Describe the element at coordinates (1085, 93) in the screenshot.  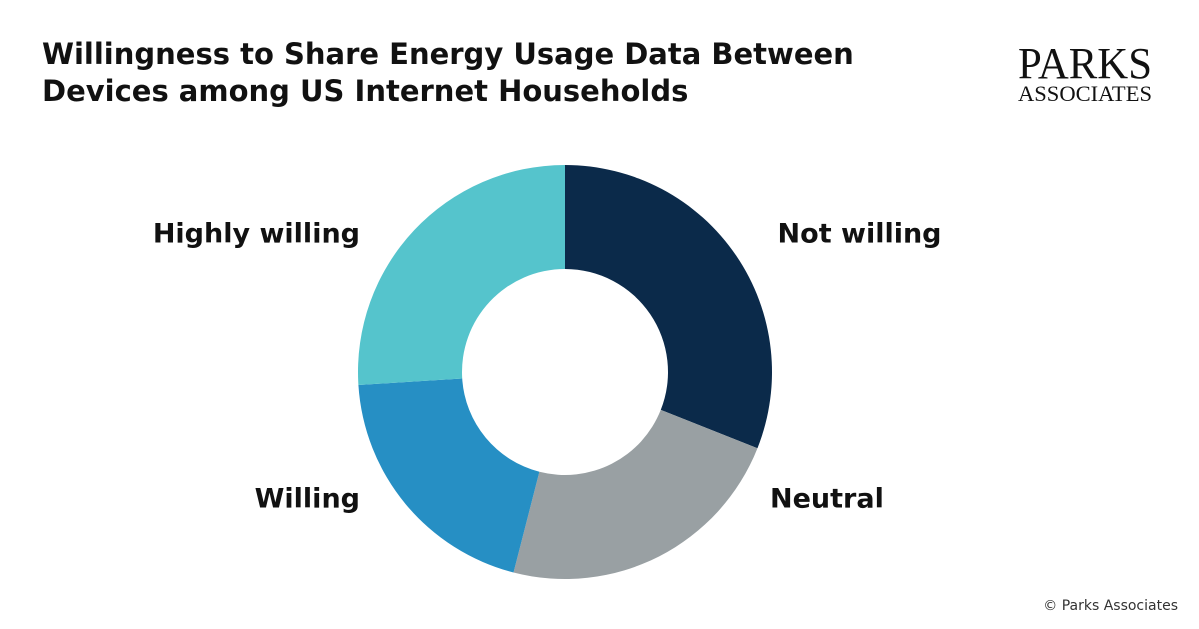
I see `logo: ASSOCIATES` at that location.